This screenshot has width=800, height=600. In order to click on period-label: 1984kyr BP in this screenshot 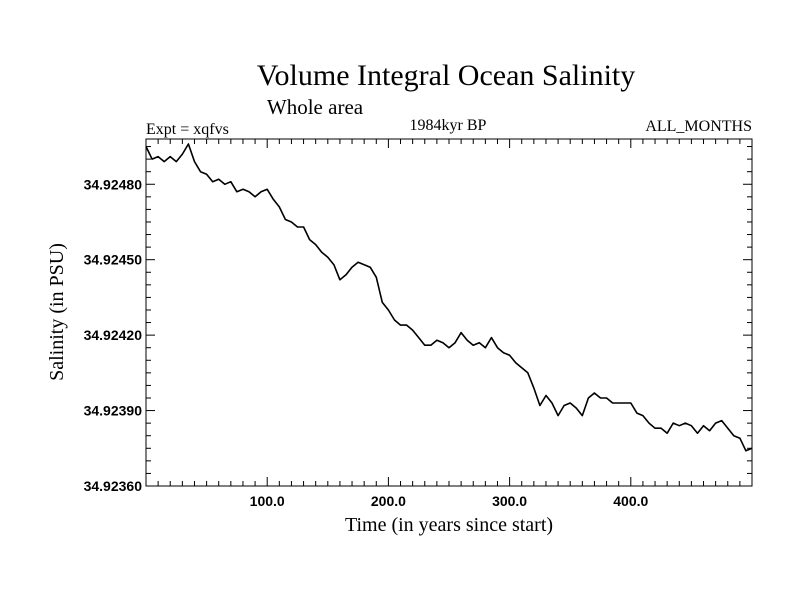, I will do `click(448, 125)`.